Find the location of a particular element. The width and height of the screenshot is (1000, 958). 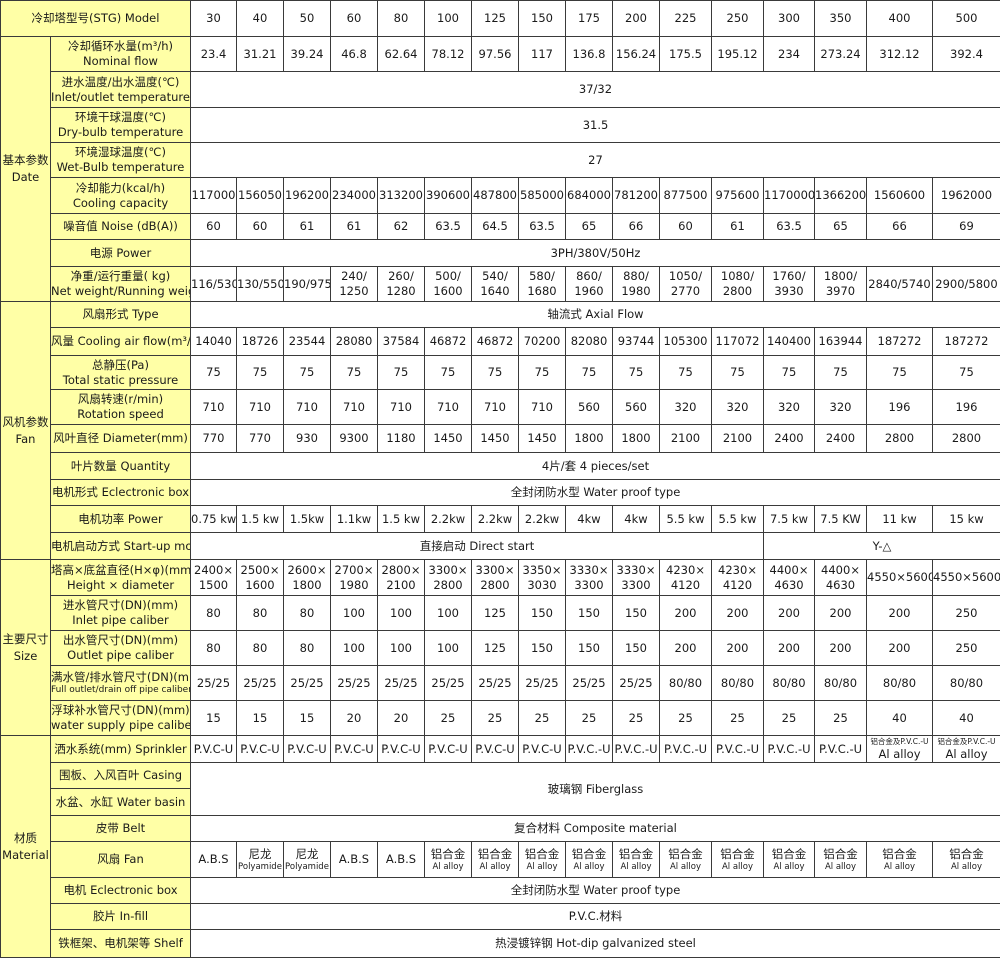

value-cell: 14040 is located at coordinates (214, 342).